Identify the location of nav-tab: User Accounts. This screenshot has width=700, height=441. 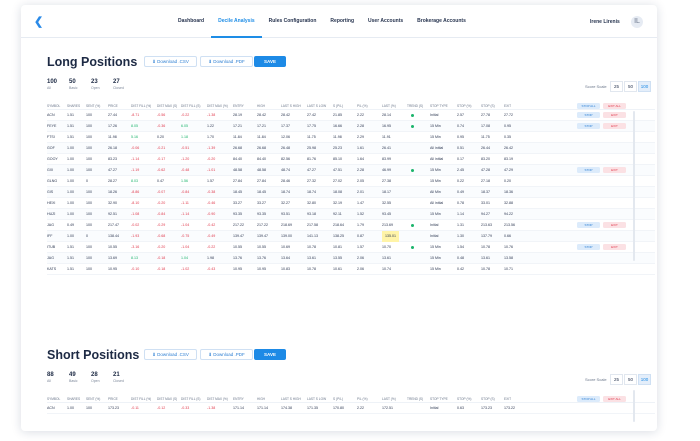
(386, 21).